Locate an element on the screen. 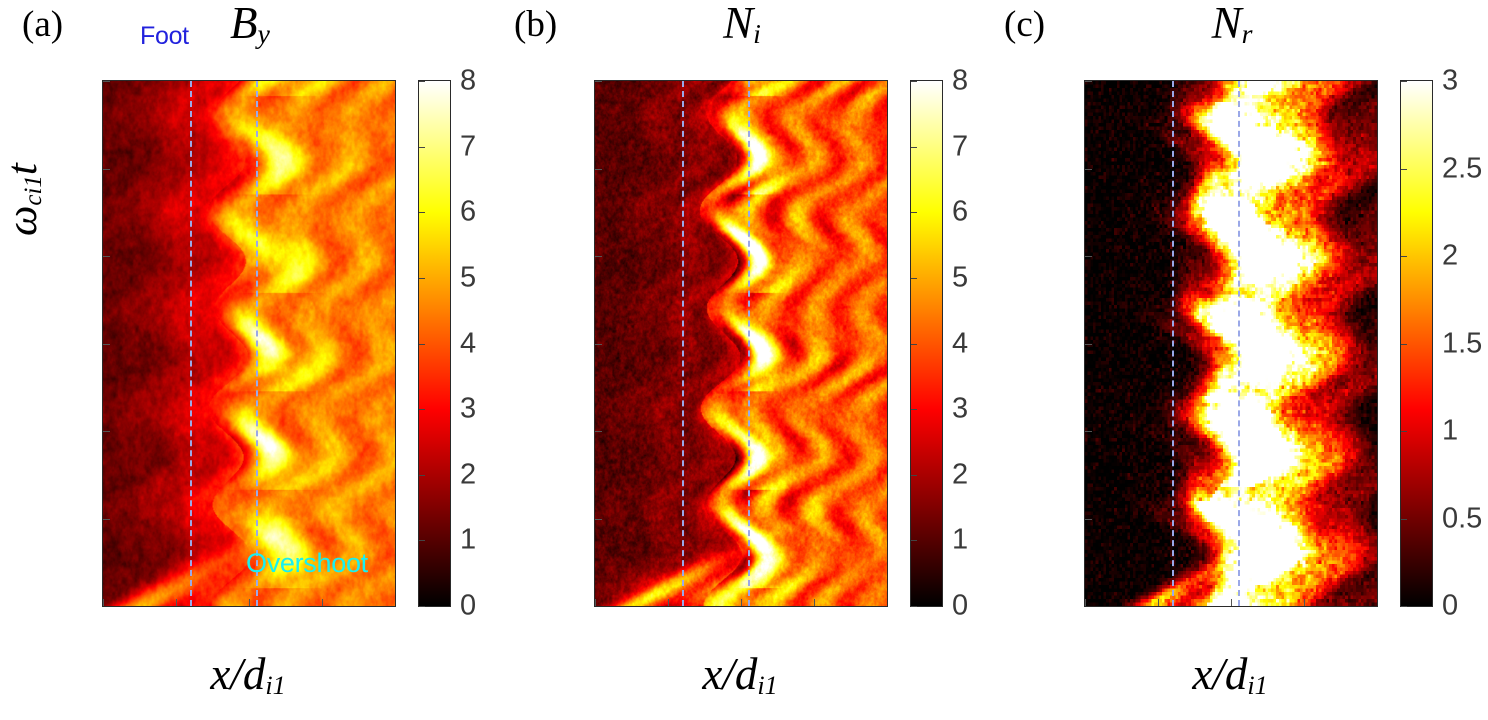 The width and height of the screenshot is (1488, 720). colorbar-tick-label: 0 is located at coordinates (1450, 605).